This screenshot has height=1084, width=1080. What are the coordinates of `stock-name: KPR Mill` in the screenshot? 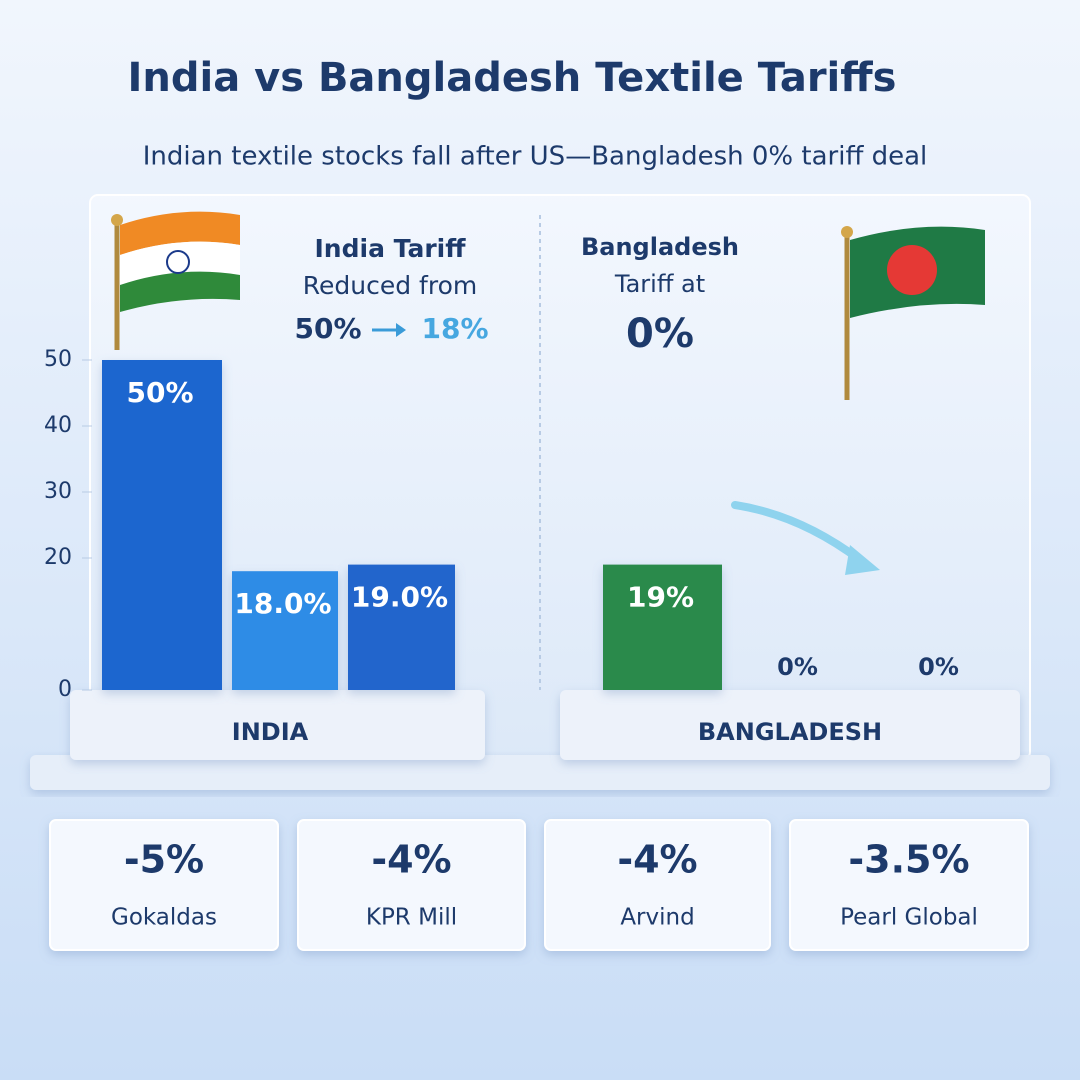 It's located at (411, 918).